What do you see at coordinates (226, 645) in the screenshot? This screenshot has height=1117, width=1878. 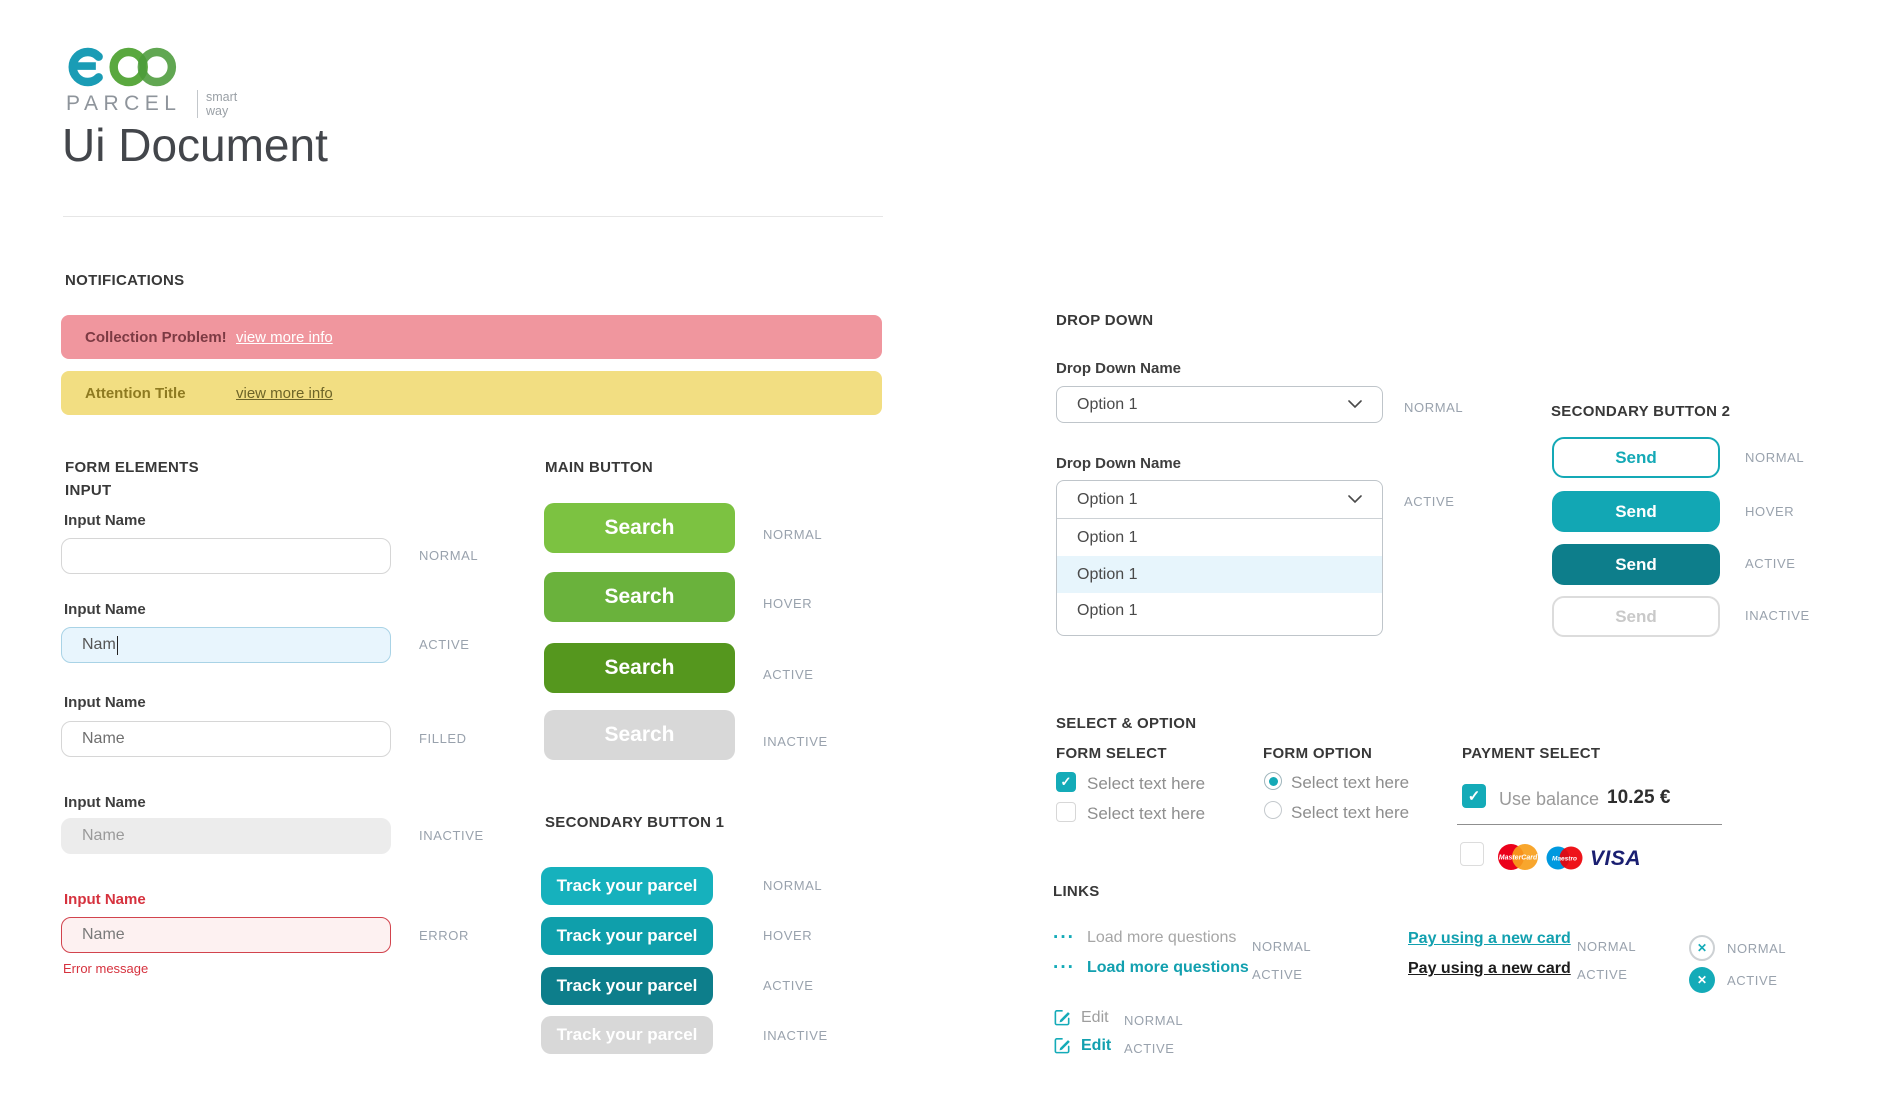 I see `input-active: Nam` at bounding box center [226, 645].